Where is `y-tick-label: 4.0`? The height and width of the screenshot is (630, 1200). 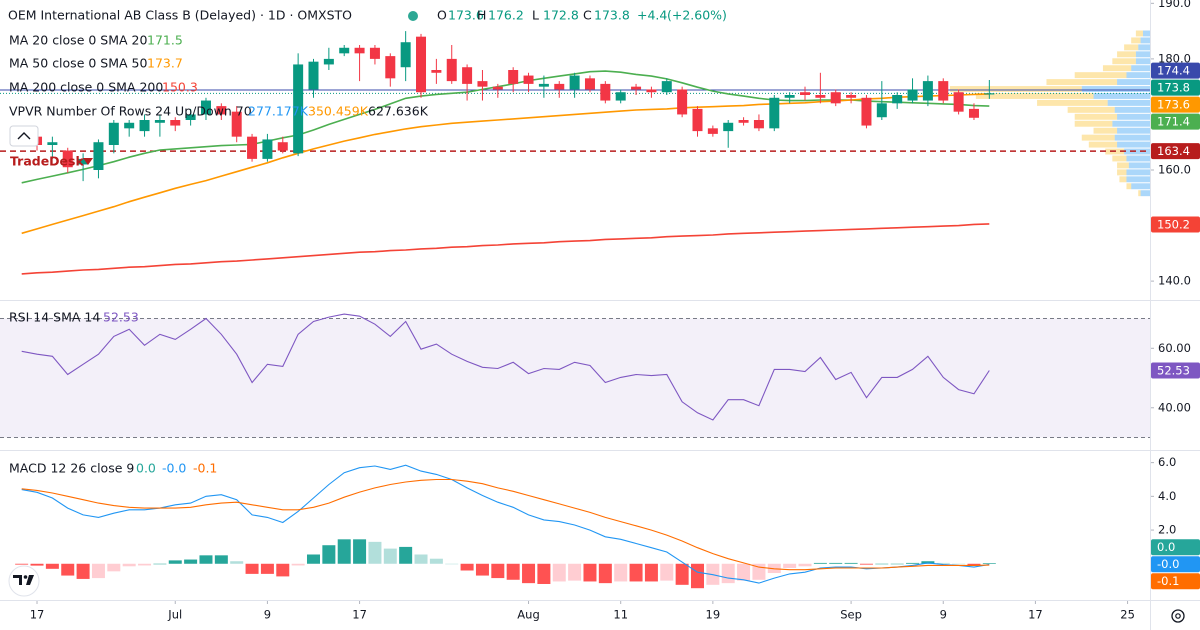 y-tick-label: 4.0 is located at coordinates (1167, 496).